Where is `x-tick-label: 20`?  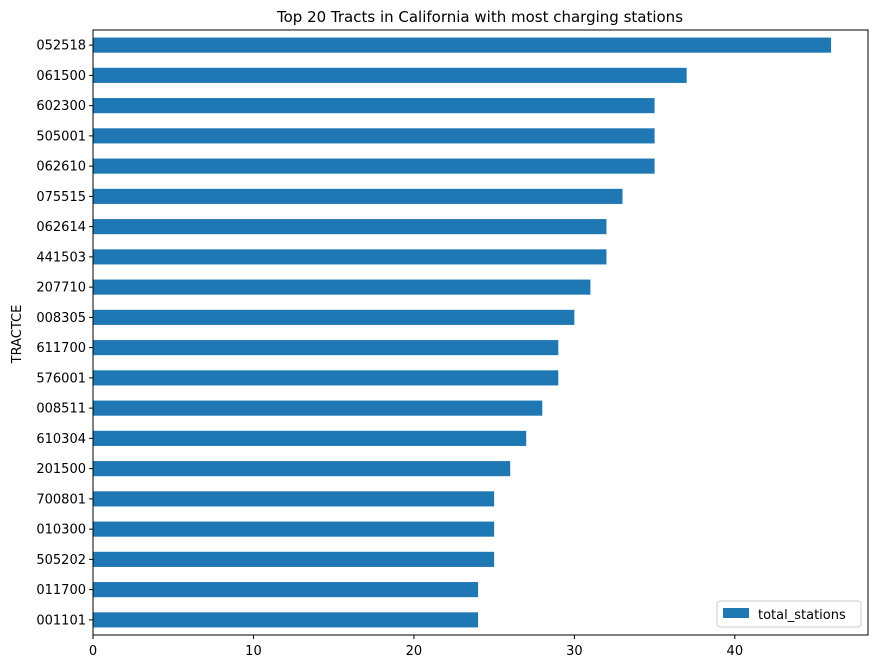
x-tick-label: 20 is located at coordinates (414, 651).